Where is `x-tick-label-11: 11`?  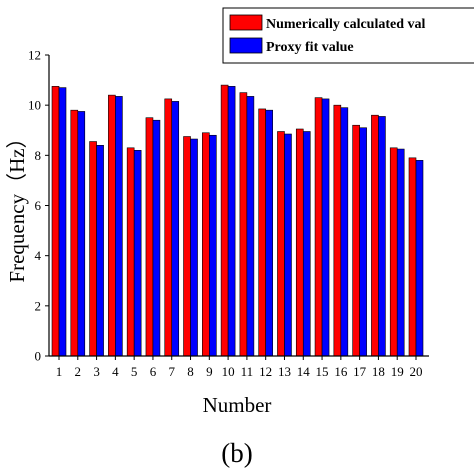
x-tick-label-11: 11 is located at coordinates (247, 371).